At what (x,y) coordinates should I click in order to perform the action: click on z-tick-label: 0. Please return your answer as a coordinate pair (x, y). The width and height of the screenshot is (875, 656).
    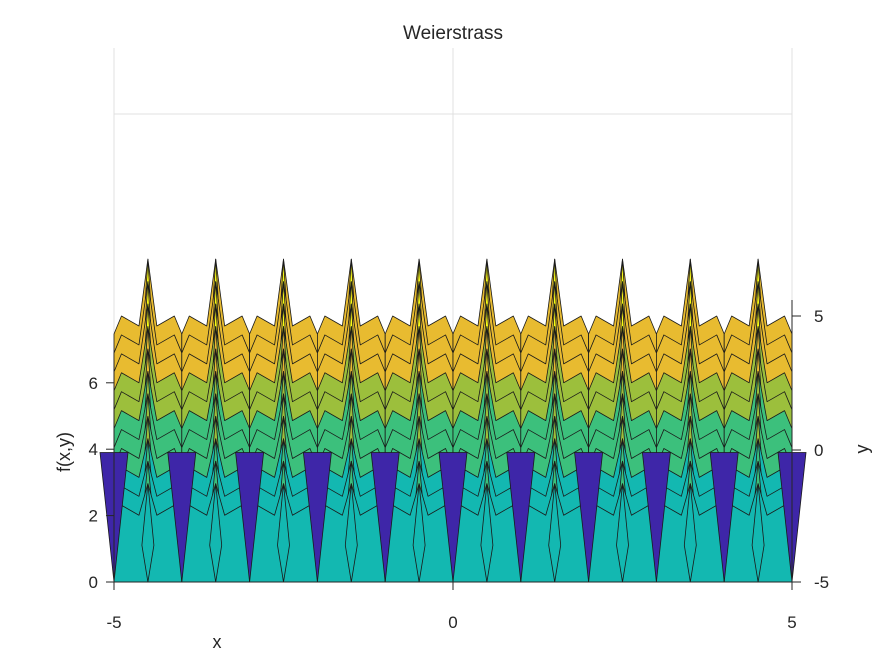
    Looking at the image, I should click on (93, 582).